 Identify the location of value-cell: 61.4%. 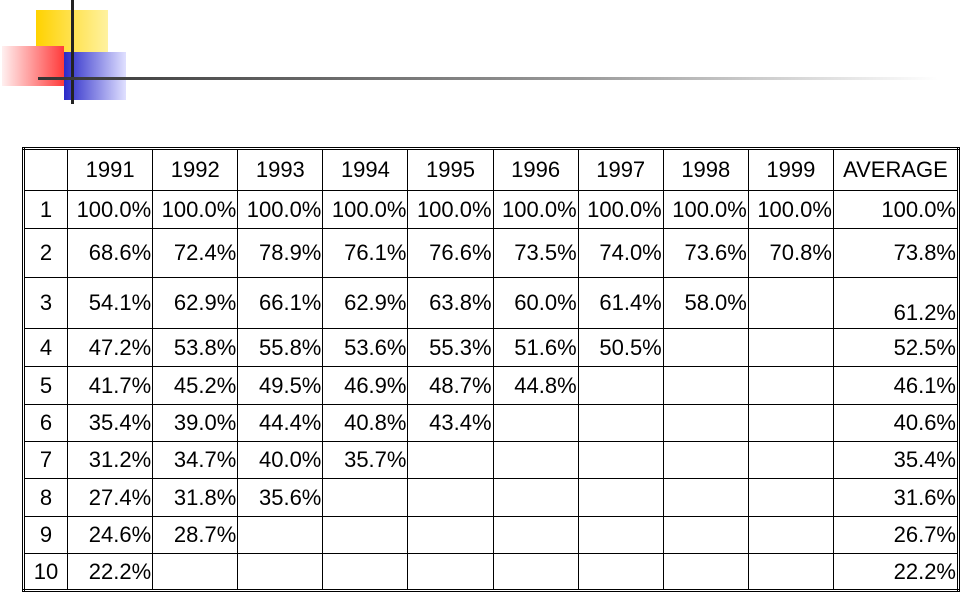
(620, 303).